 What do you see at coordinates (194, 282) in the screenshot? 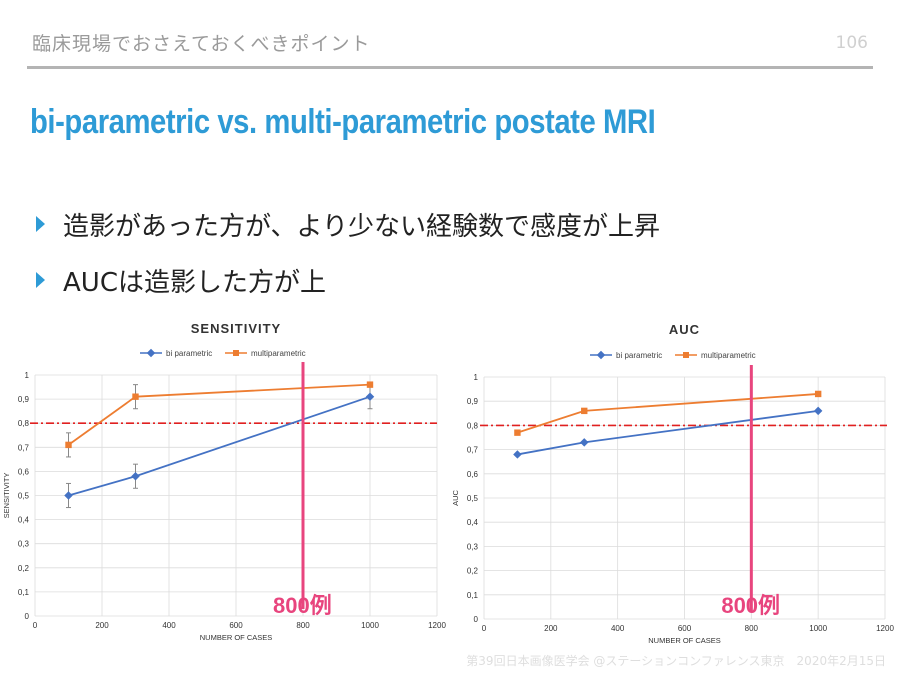
I see `bullet-text: AUCは造影した方が上` at bounding box center [194, 282].